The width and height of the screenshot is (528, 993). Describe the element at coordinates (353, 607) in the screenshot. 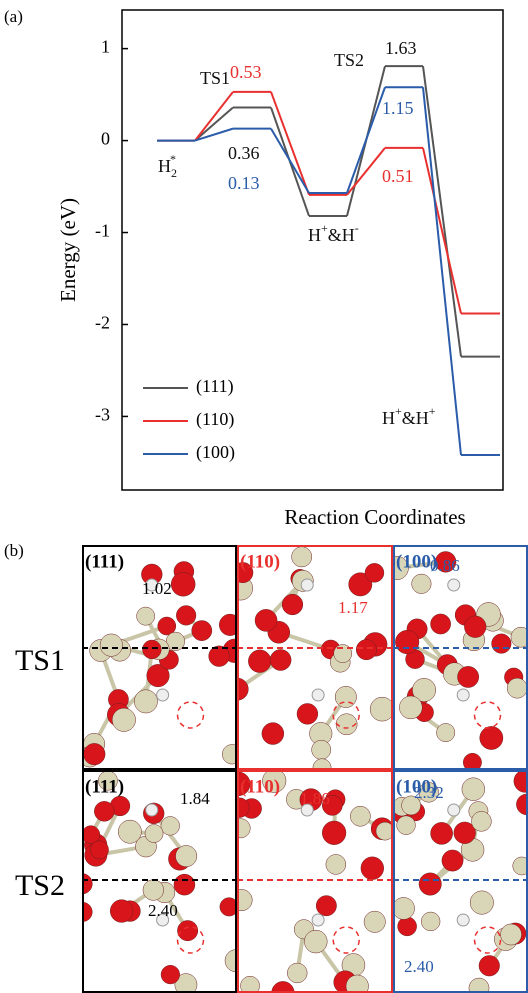

I see `distance-label: 1.17` at that location.